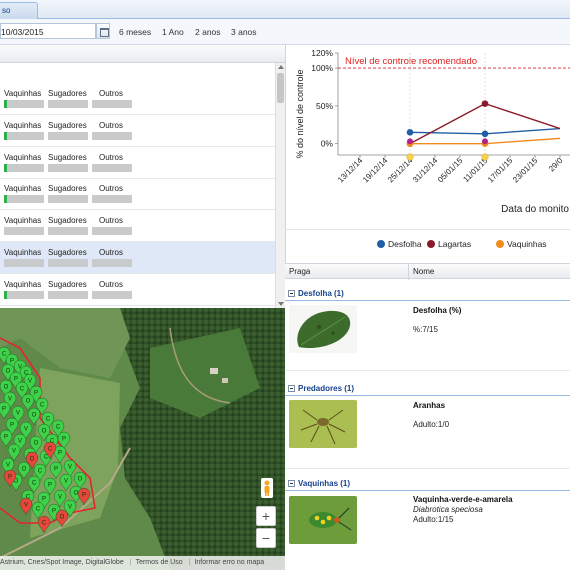 The height and width of the screenshot is (570, 570). What do you see at coordinates (411, 61) in the screenshot?
I see `threshold-label: Nível de controle recomendado` at bounding box center [411, 61].